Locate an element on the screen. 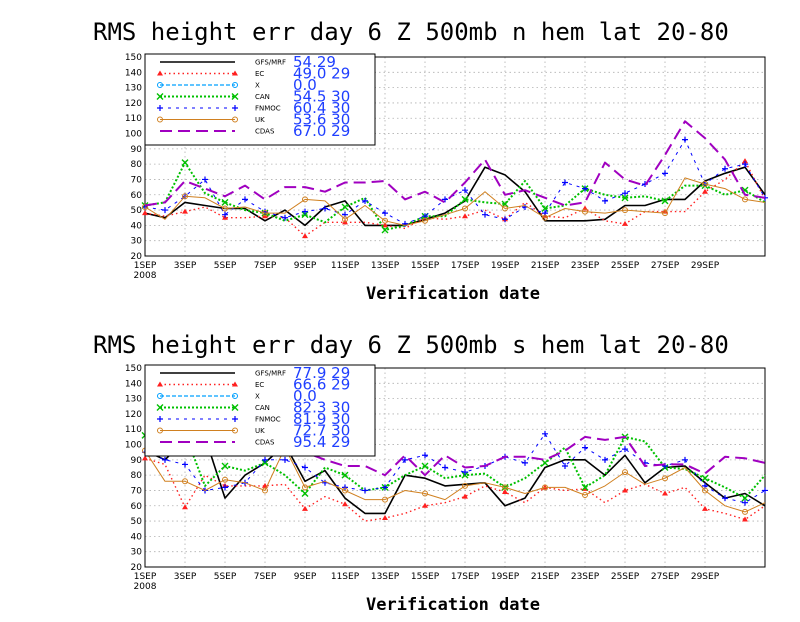 The image size is (800, 622). legend-label: UK is located at coordinates (260, 431).